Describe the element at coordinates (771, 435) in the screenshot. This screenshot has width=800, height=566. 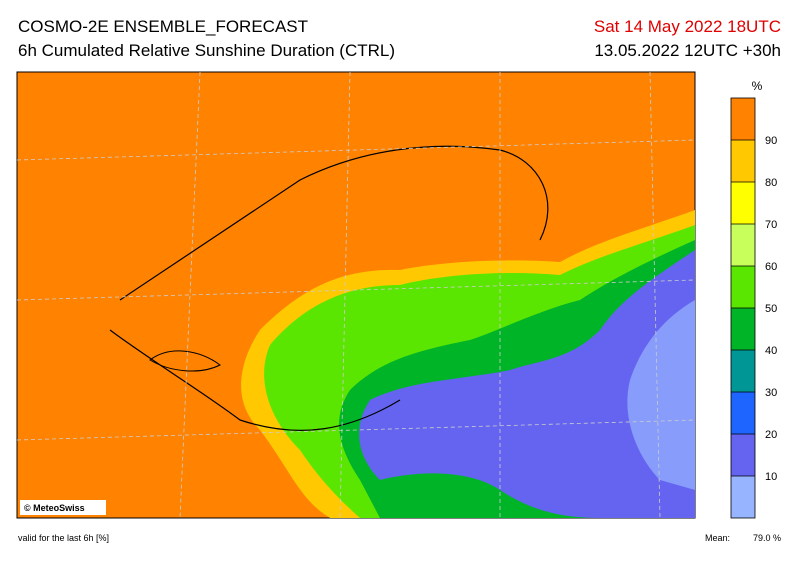
I see `colorbar-label: 20` at that location.